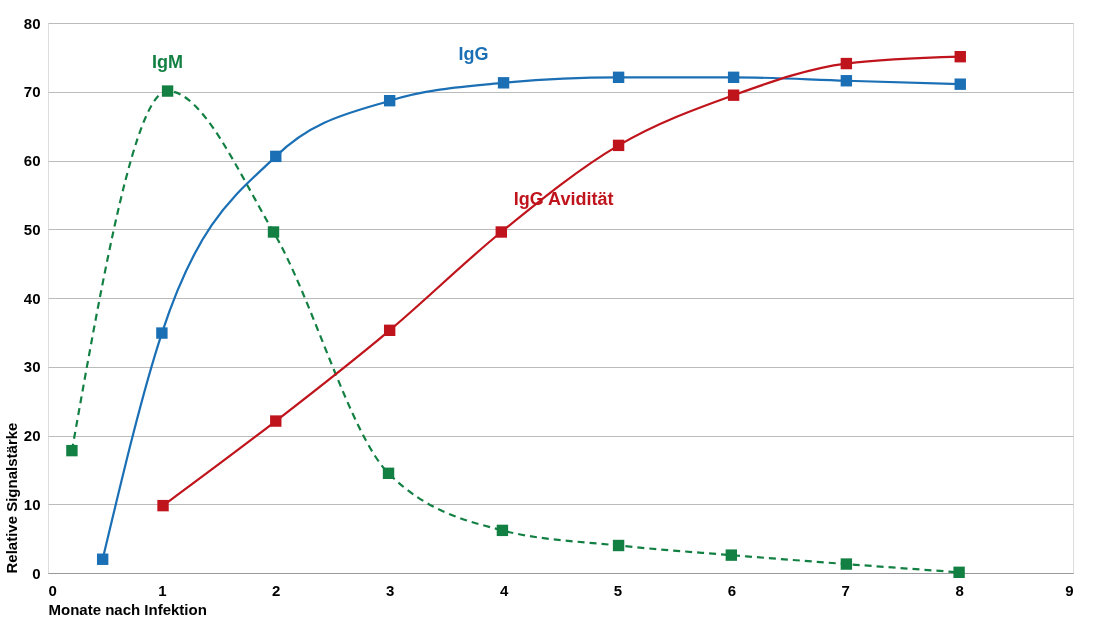 The height and width of the screenshot is (642, 1119). What do you see at coordinates (276, 590) in the screenshot?
I see `x-tick-label: 2` at bounding box center [276, 590].